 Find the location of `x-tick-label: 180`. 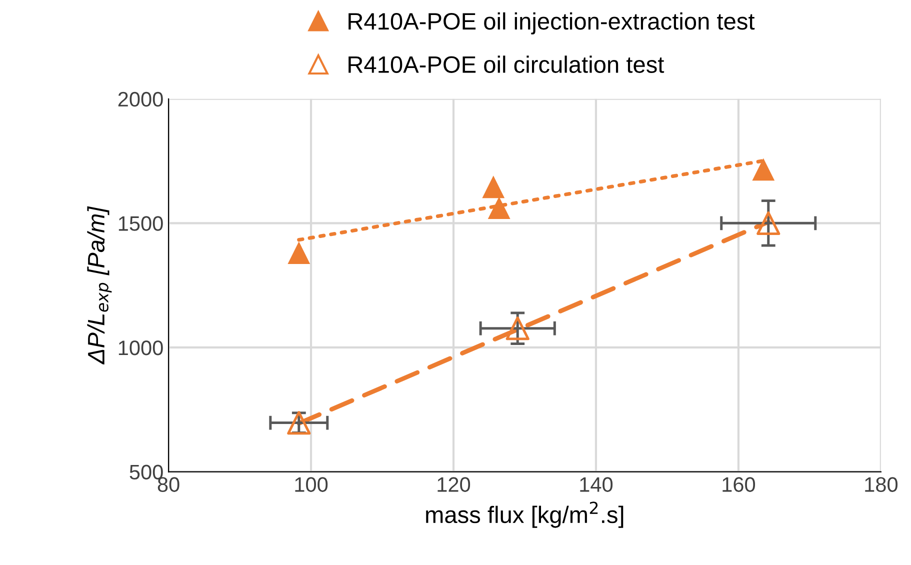

x-tick-label: 180 is located at coordinates (881, 484).